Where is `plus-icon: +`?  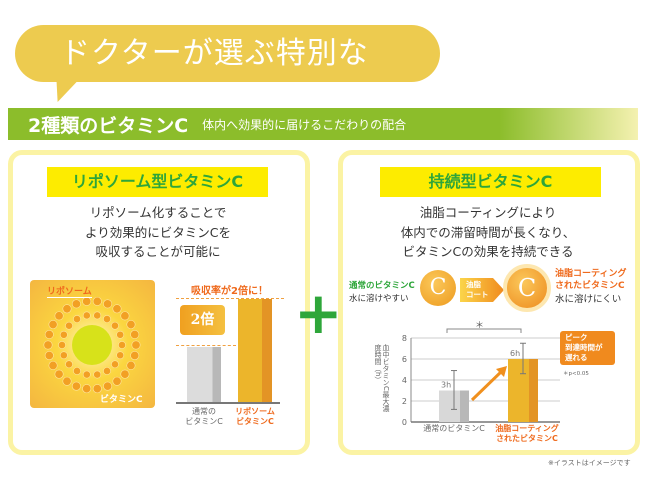 plus-icon: + is located at coordinates (318, 313).